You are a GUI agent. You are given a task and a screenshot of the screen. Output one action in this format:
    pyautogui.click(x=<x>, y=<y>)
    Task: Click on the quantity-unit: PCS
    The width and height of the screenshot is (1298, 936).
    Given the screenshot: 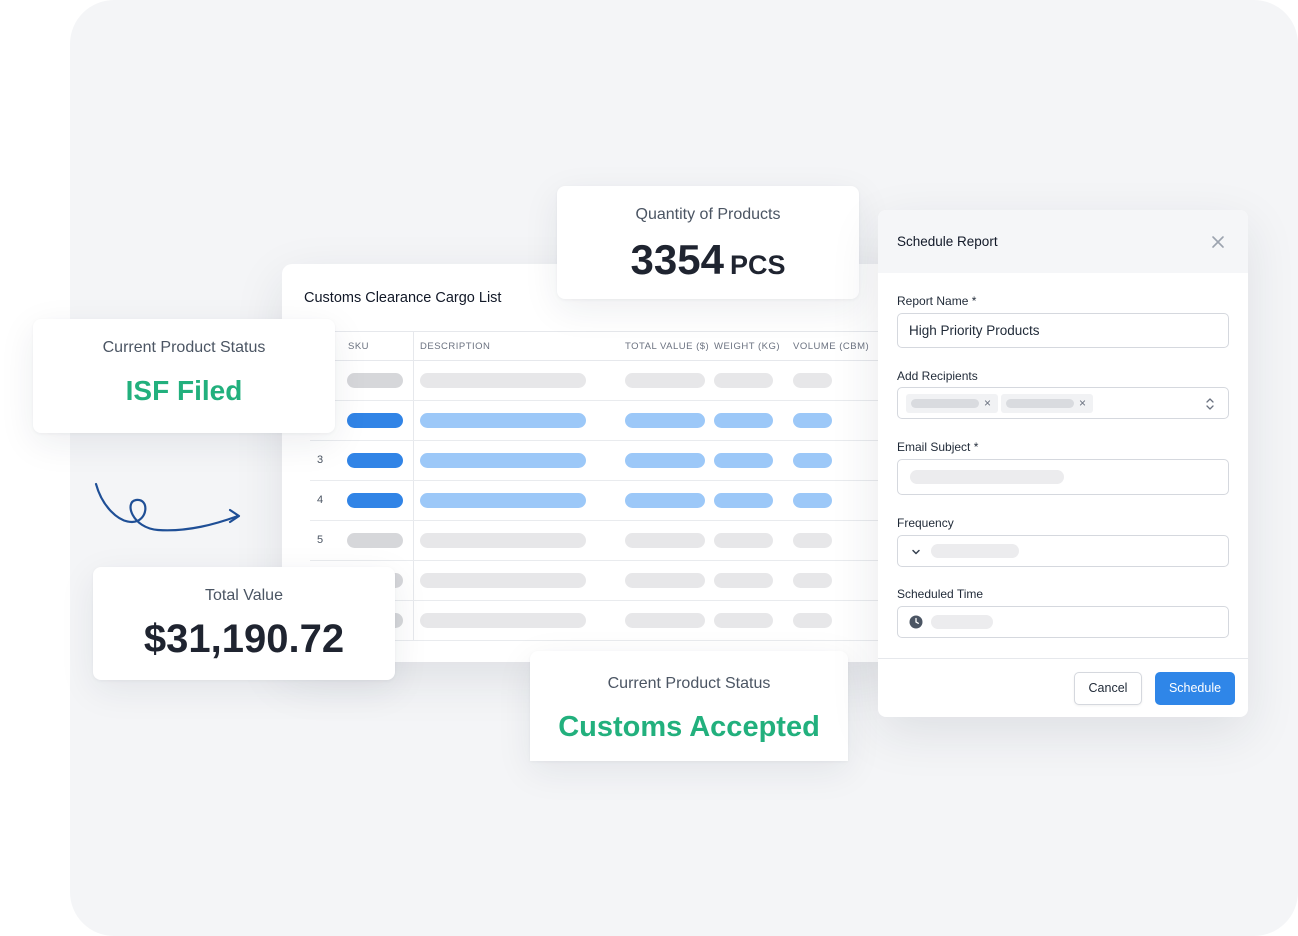 What is the action you would take?
    pyautogui.click(x=757, y=265)
    